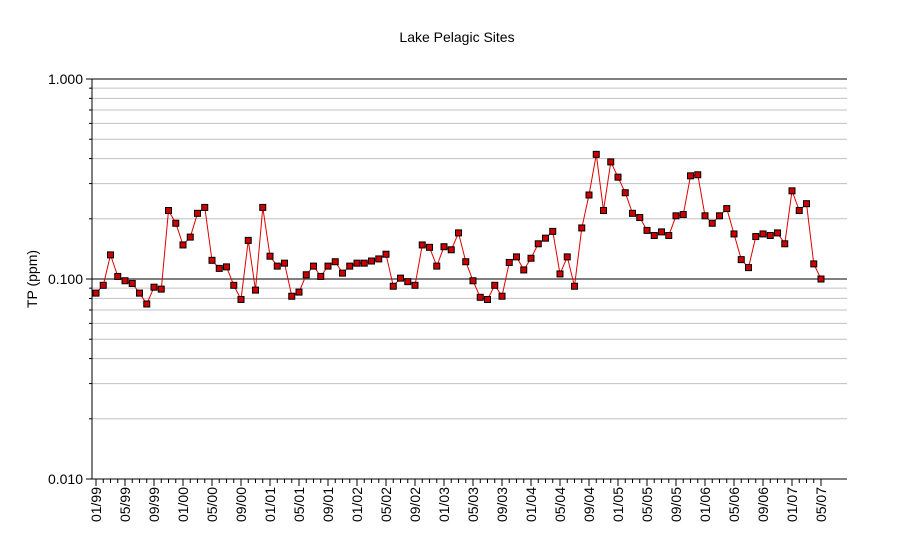 The image size is (914, 545). Describe the element at coordinates (763, 504) in the screenshot. I see `x-tick-label: 09/06` at that location.